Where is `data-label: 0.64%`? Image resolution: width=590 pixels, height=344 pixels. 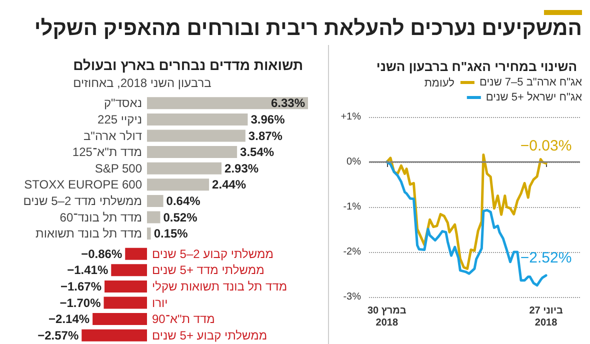 data-label: 0.64% is located at coordinates (183, 201).